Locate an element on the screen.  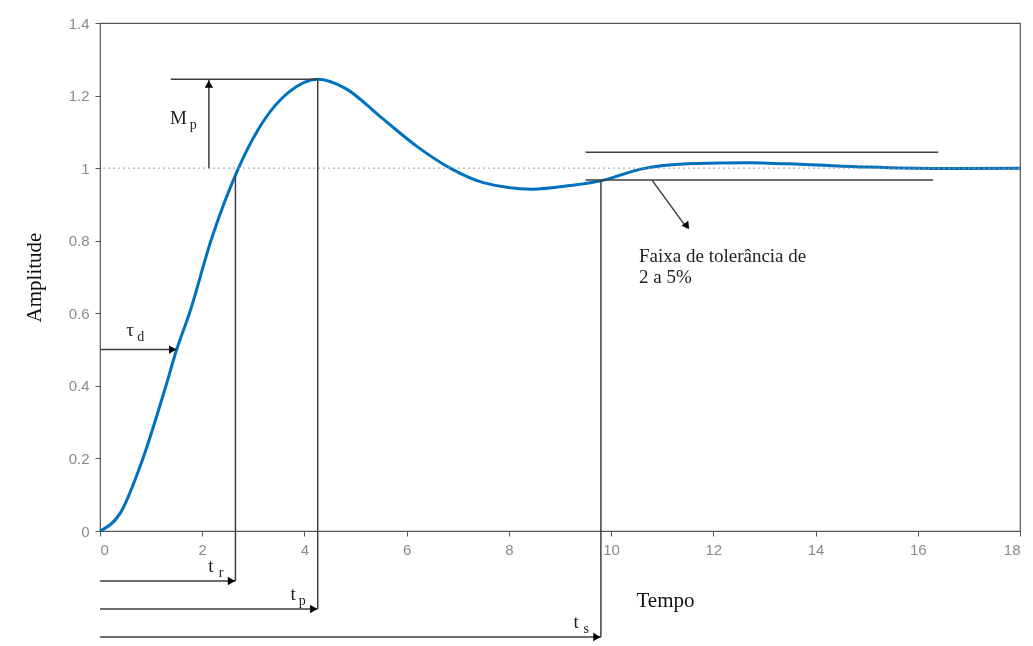
y-tick-label: 1 is located at coordinates (85, 168).